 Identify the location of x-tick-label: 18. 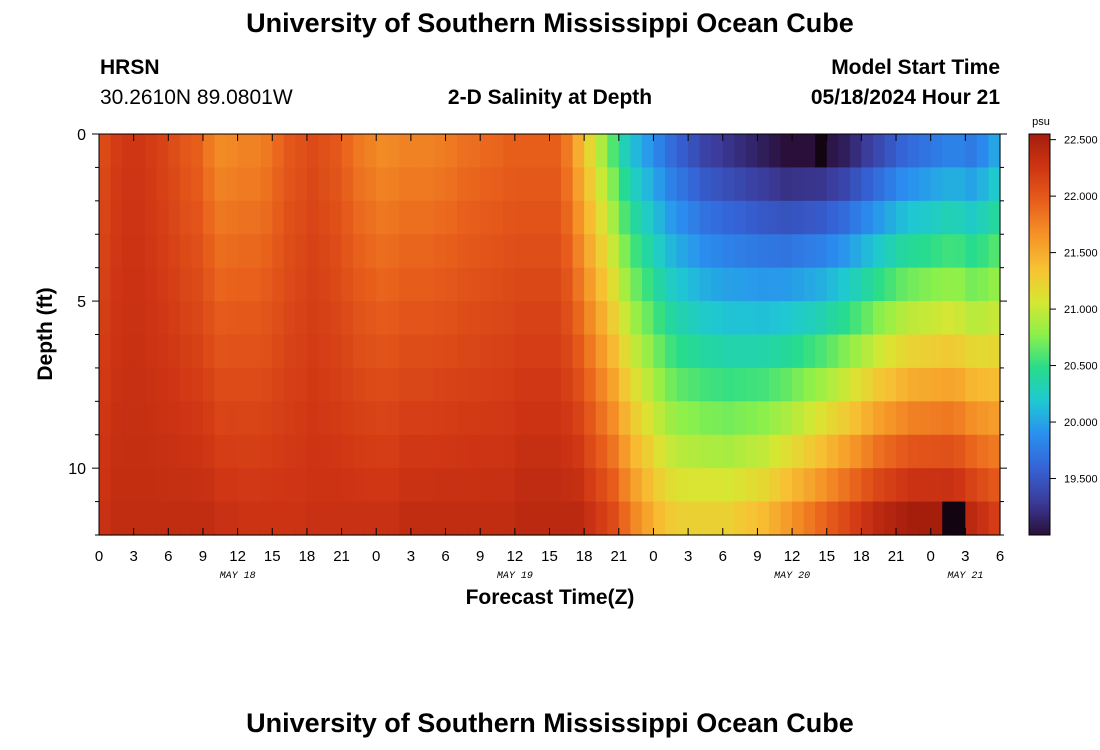
(307, 556).